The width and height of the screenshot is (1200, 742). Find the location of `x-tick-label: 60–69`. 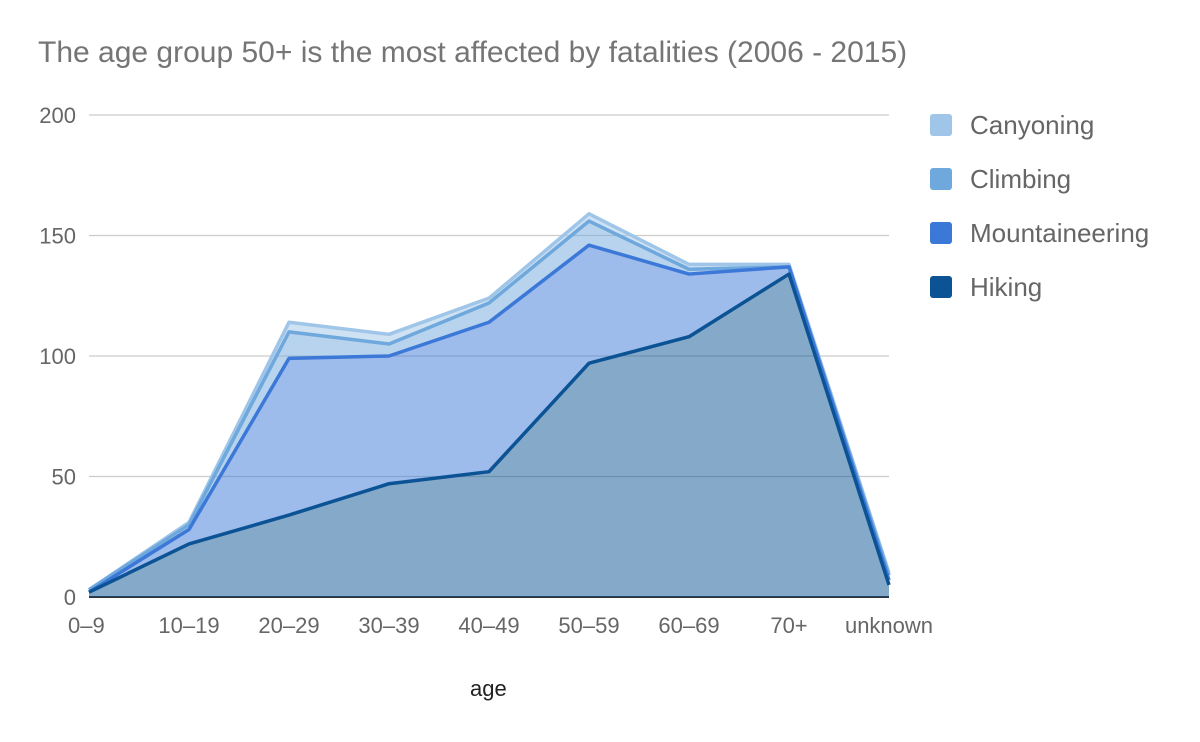

x-tick-label: 60–69 is located at coordinates (688, 625).